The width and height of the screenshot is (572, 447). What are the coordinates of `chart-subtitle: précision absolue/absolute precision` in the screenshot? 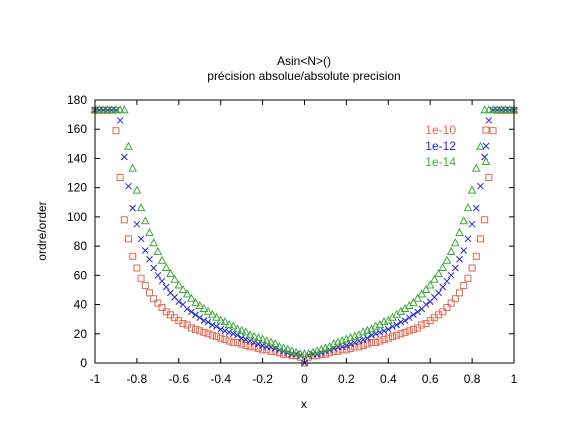 It's located at (303, 76).